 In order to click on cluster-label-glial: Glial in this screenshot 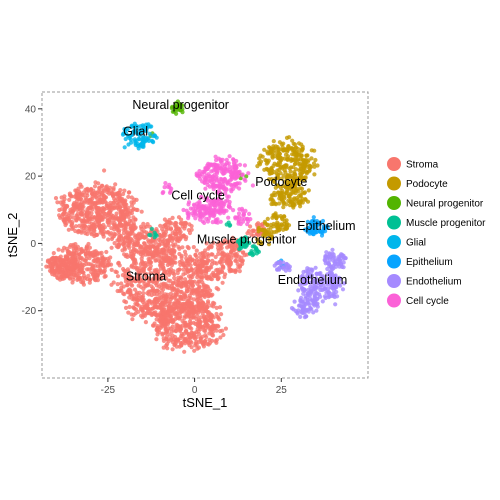, I will do `click(135, 132)`.